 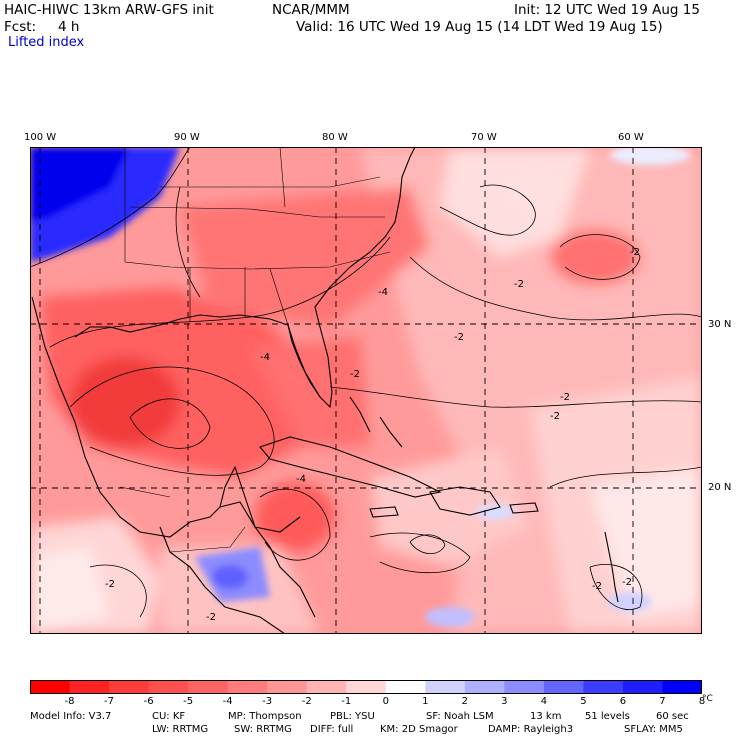 What do you see at coordinates (546, 716) in the screenshot?
I see `model-info-res: 13 km` at bounding box center [546, 716].